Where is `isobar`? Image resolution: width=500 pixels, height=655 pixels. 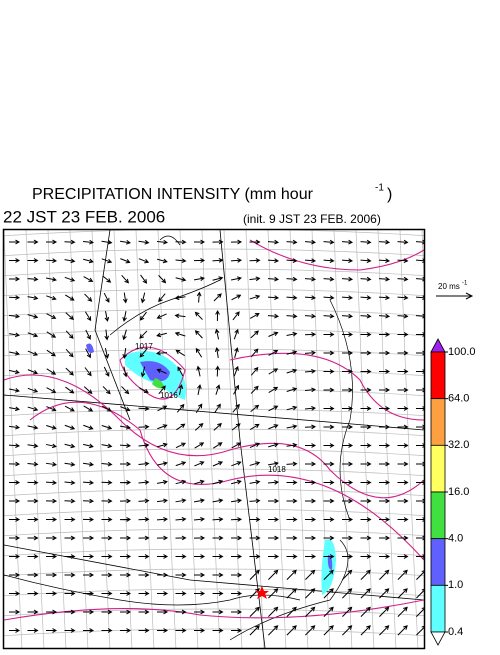 isobar is located at coordinates (214, 610).